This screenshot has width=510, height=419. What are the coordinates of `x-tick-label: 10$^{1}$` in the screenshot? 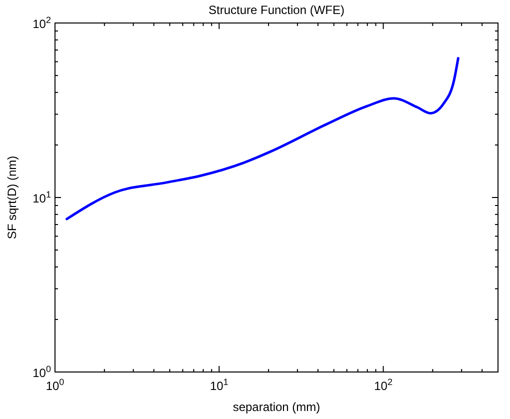 It's located at (219, 385).